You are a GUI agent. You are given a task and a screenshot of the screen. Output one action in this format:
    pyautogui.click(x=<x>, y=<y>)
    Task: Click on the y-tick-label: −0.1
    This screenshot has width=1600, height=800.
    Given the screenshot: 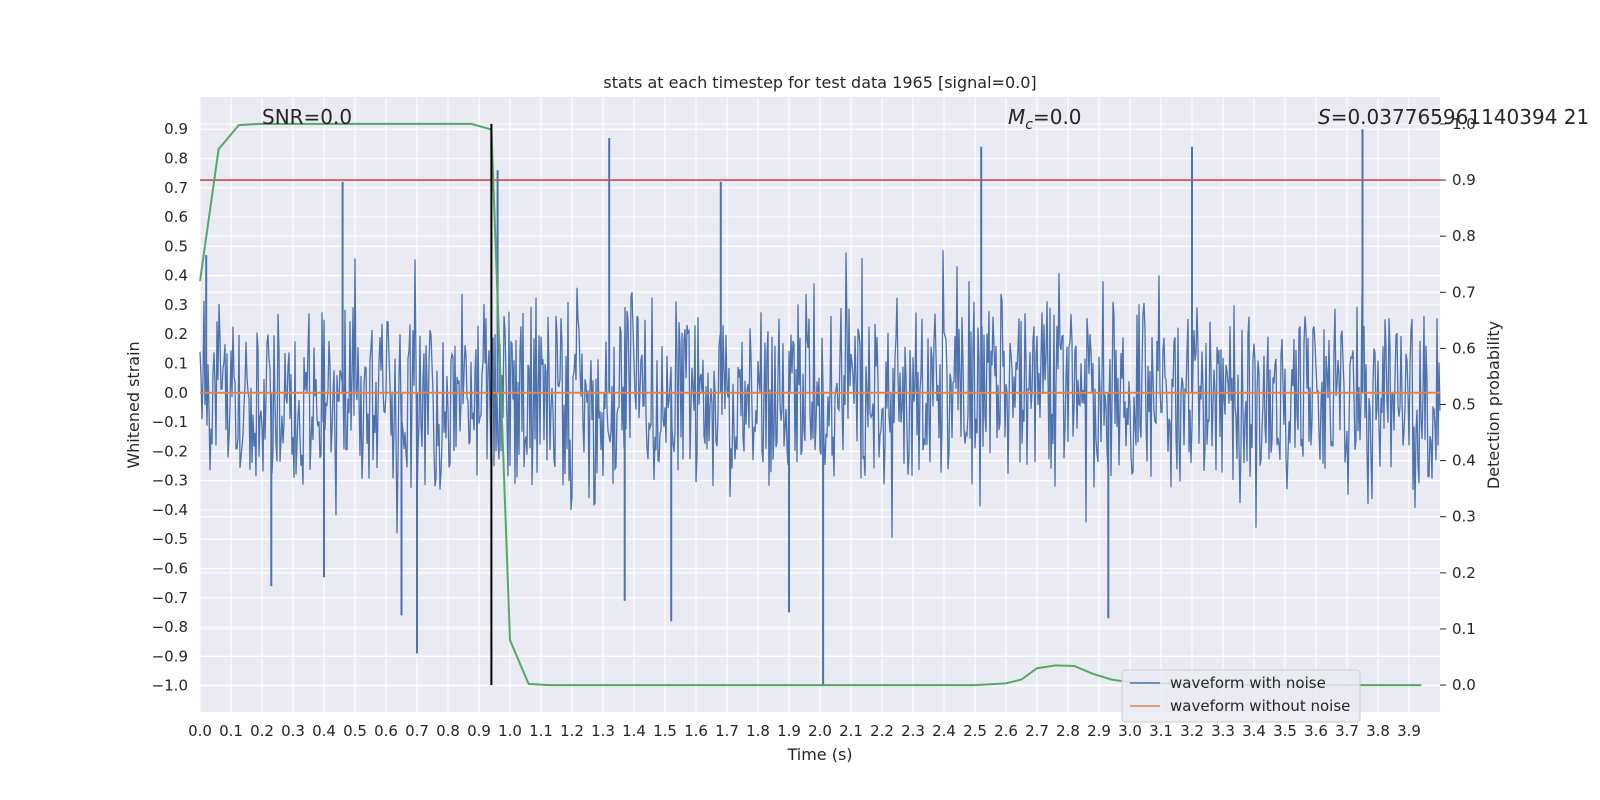 What is the action you would take?
    pyautogui.click(x=170, y=422)
    